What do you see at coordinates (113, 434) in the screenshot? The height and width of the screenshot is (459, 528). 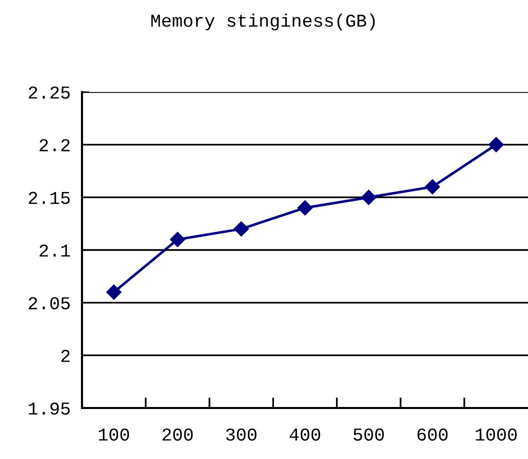 I see `x-tick-label: 100` at bounding box center [113, 434].